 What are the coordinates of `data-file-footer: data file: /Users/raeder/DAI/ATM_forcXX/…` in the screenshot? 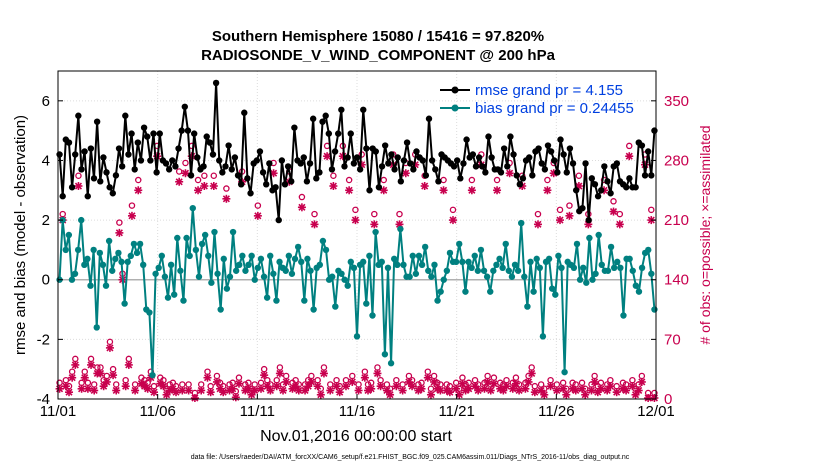 It's located at (410, 457).